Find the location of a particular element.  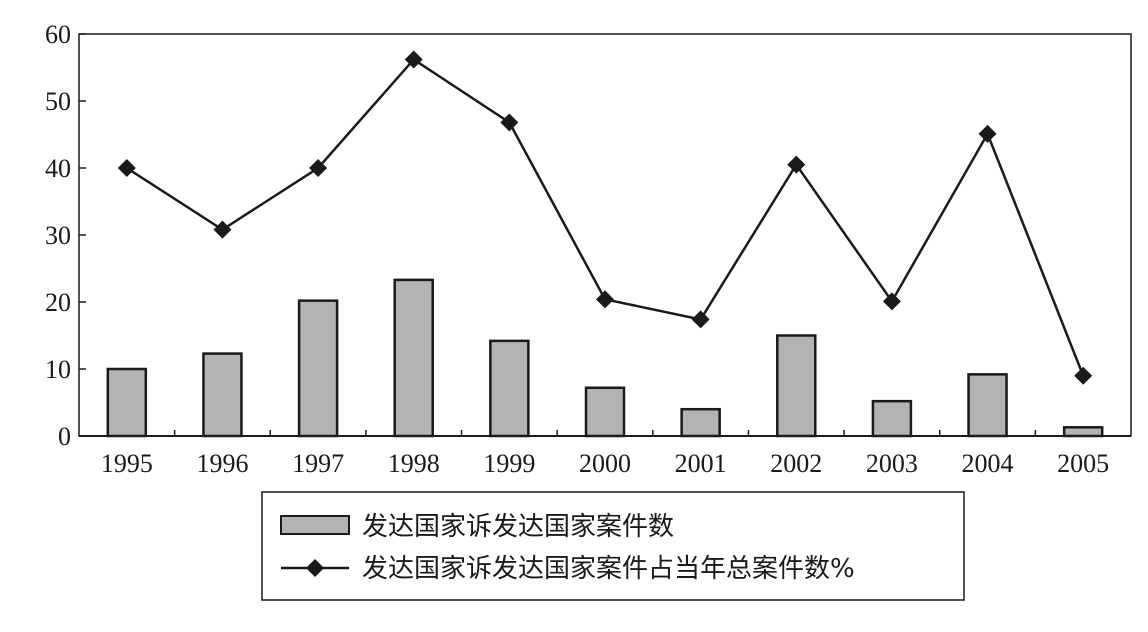

bar-2003 is located at coordinates (892, 418).